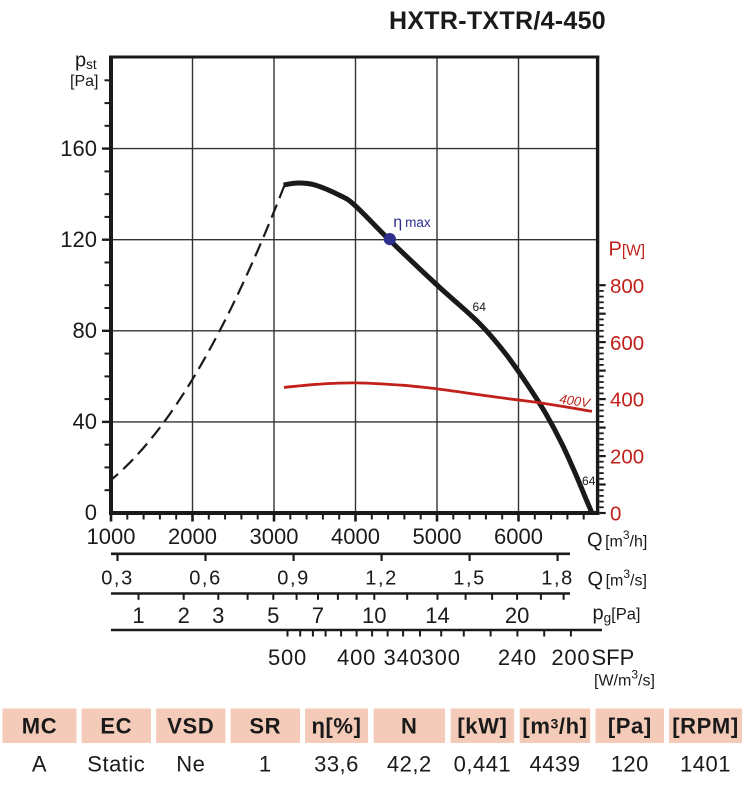 This screenshot has height=785, width=745. What do you see at coordinates (705, 764) in the screenshot?
I see `svg-text: 1401` at bounding box center [705, 764].